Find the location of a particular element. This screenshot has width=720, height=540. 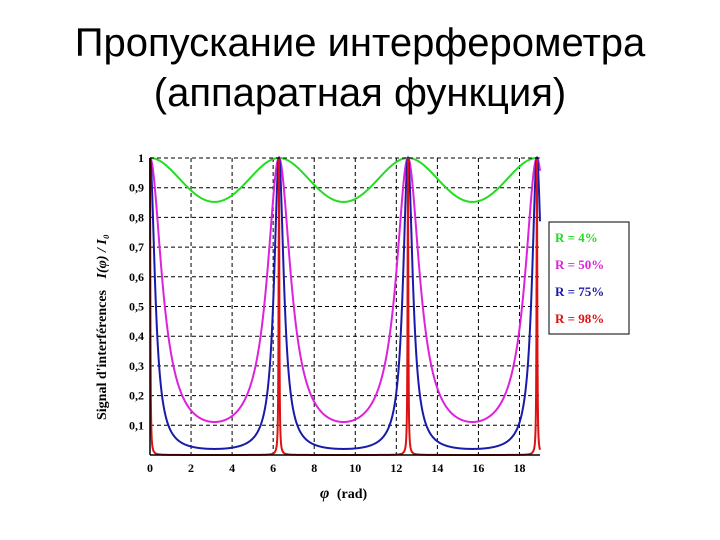

legend: R = 4% R = 50% R = 75% R = 98% is located at coordinates (589, 278).